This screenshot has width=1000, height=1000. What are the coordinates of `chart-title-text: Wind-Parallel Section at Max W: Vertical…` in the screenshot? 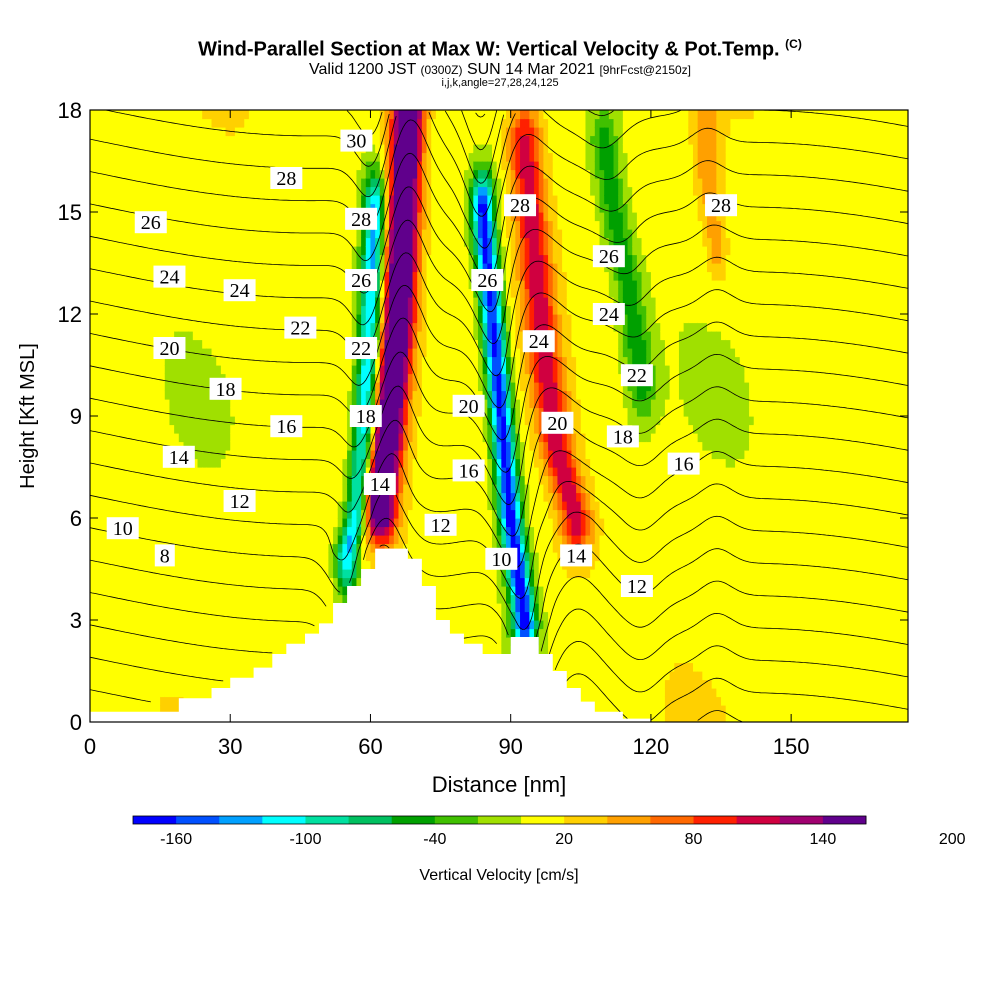 It's located at (489, 49).